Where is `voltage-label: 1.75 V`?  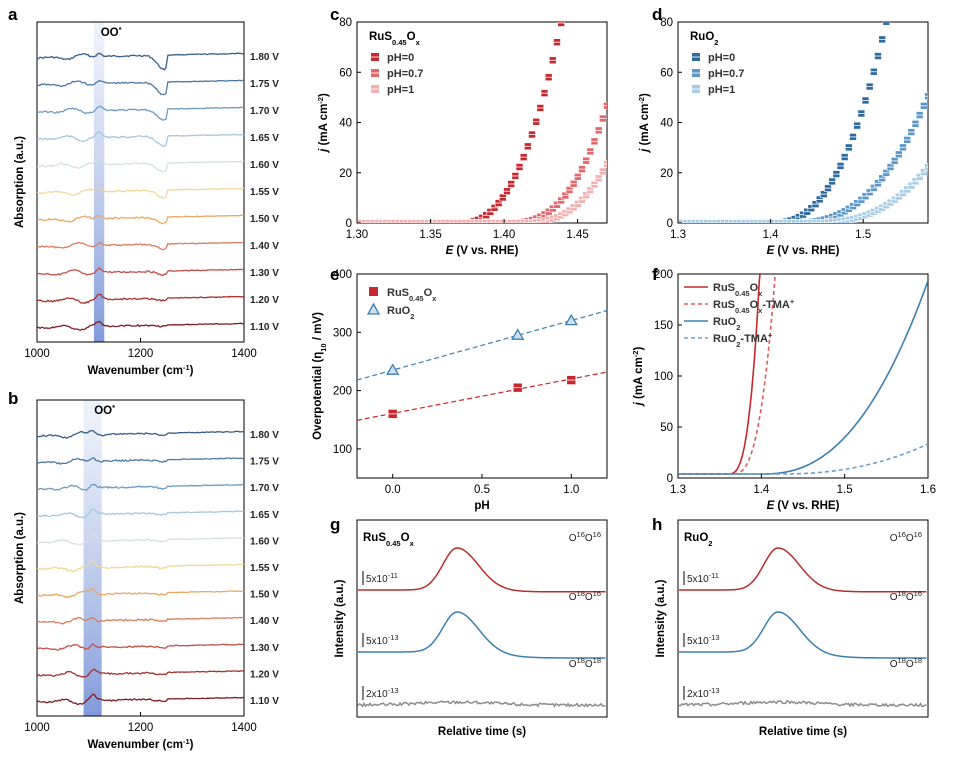 voltage-label: 1.75 V is located at coordinates (264, 462).